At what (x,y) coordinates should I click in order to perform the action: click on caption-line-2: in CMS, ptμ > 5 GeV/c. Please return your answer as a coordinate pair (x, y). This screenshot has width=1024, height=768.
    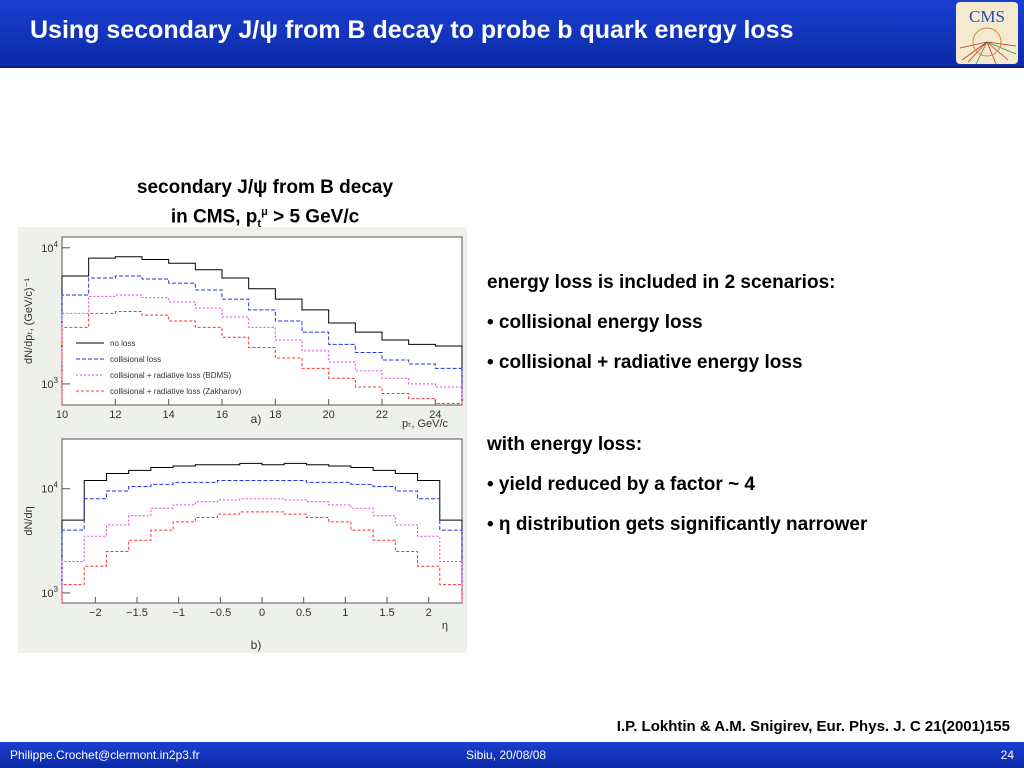
    Looking at the image, I should click on (265, 218).